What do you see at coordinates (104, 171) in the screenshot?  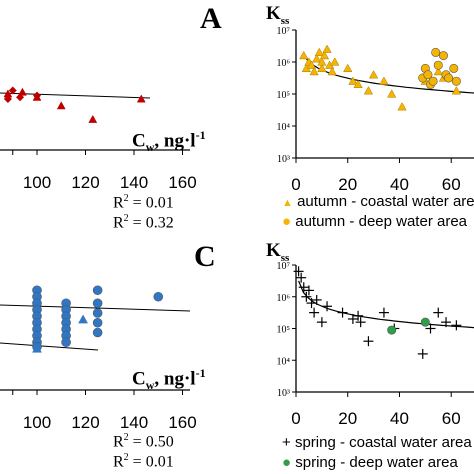 I see `panel-a-x-ticks: 100 120 140 160` at bounding box center [104, 171].